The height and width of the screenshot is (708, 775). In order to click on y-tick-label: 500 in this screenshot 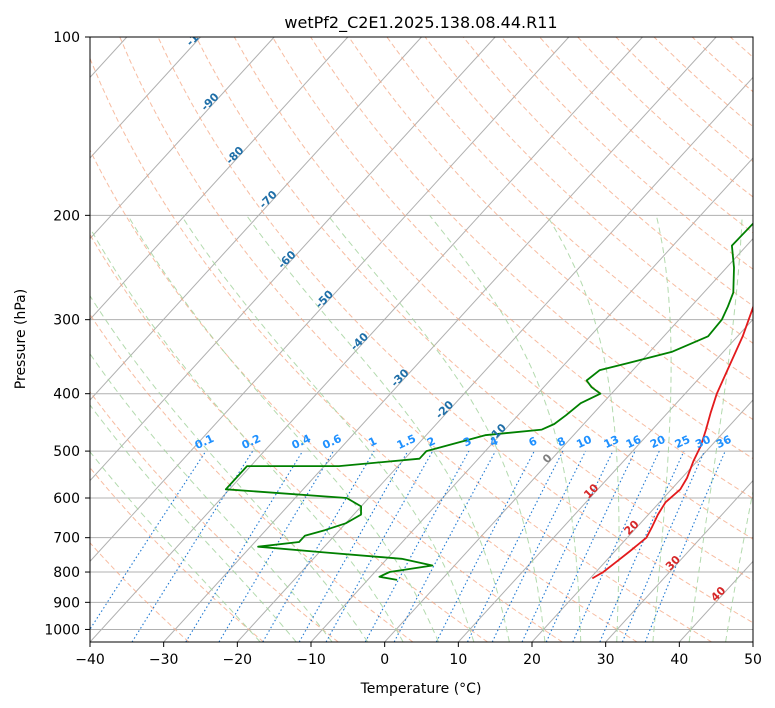, I will do `click(66, 452)`.